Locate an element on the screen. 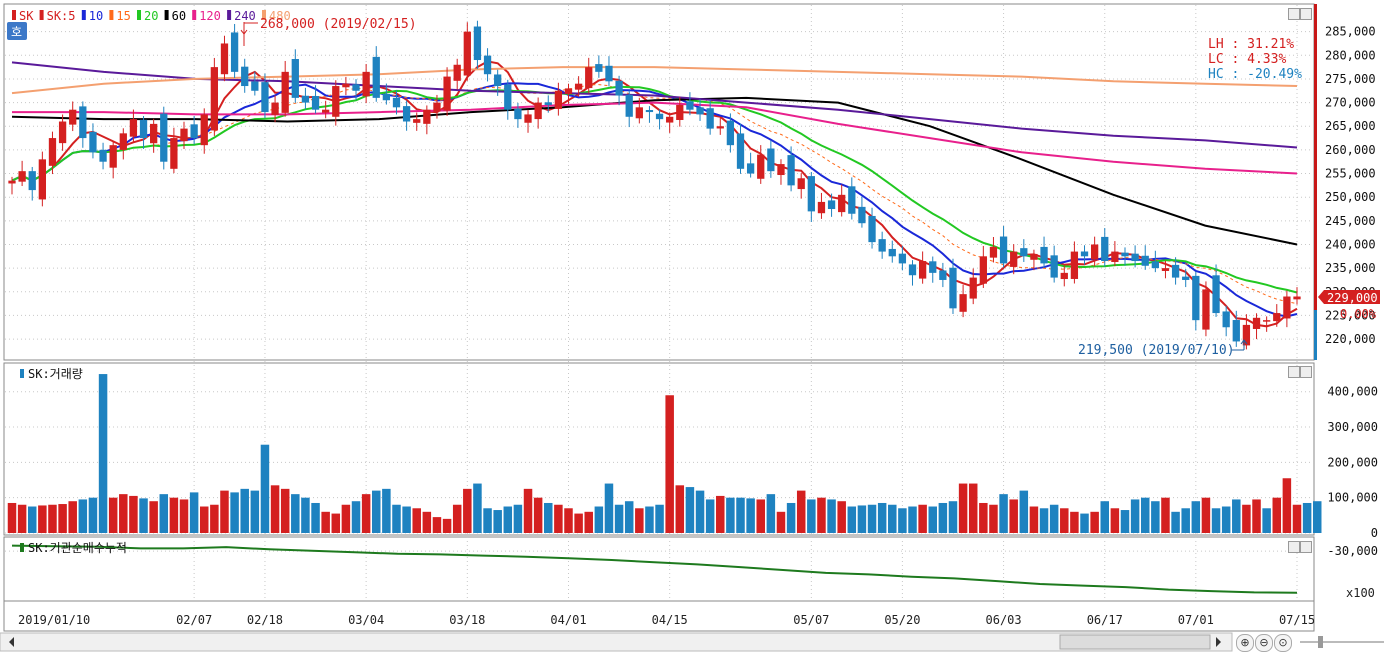 This screenshot has height=652, width=1386. institution-panel-maximize-button is located at coordinates (1294, 547).